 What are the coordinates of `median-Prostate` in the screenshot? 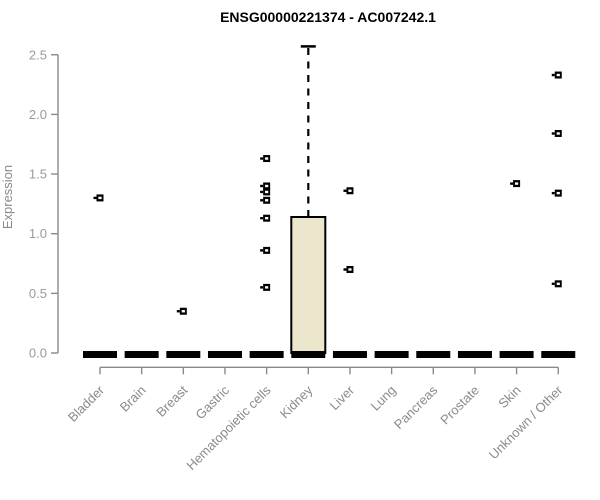 It's located at (474, 354).